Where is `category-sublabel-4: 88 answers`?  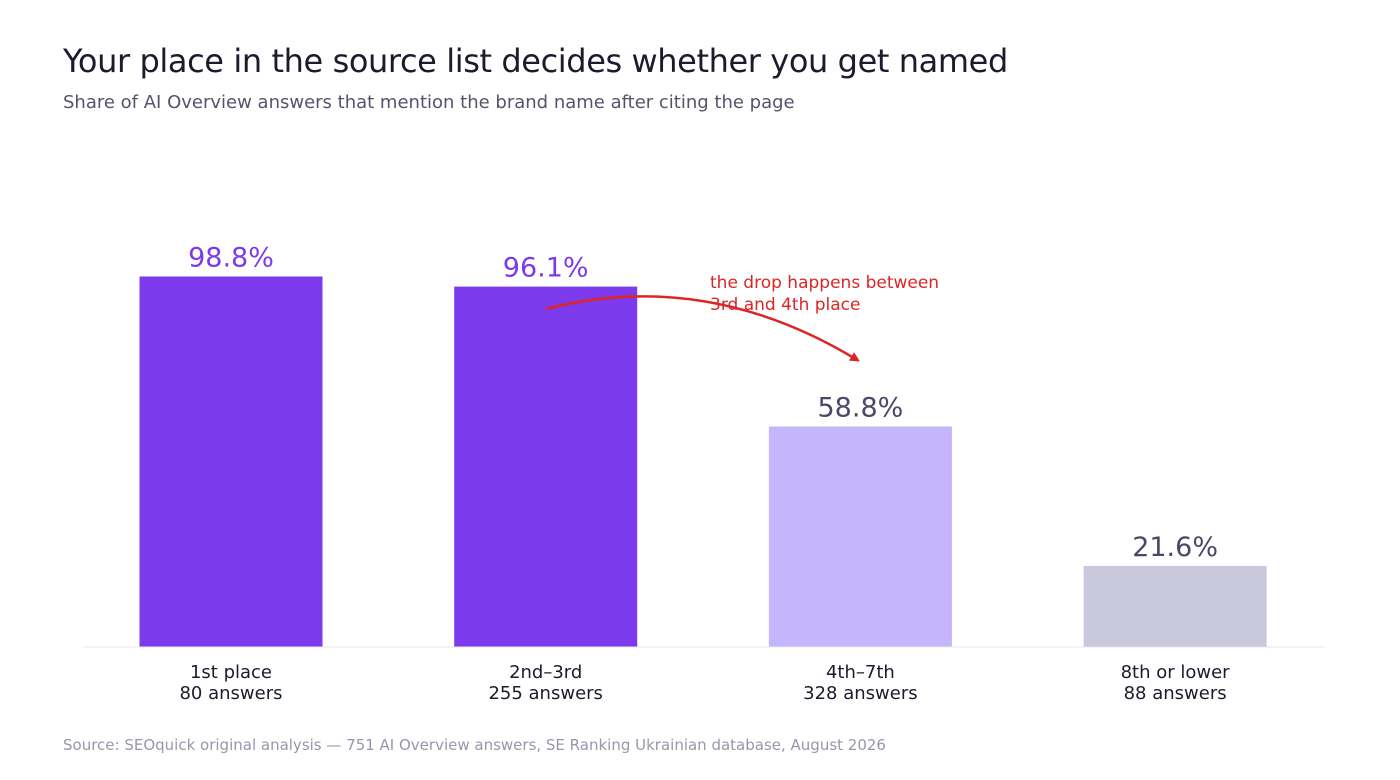 category-sublabel-4: 88 answers is located at coordinates (1175, 693).